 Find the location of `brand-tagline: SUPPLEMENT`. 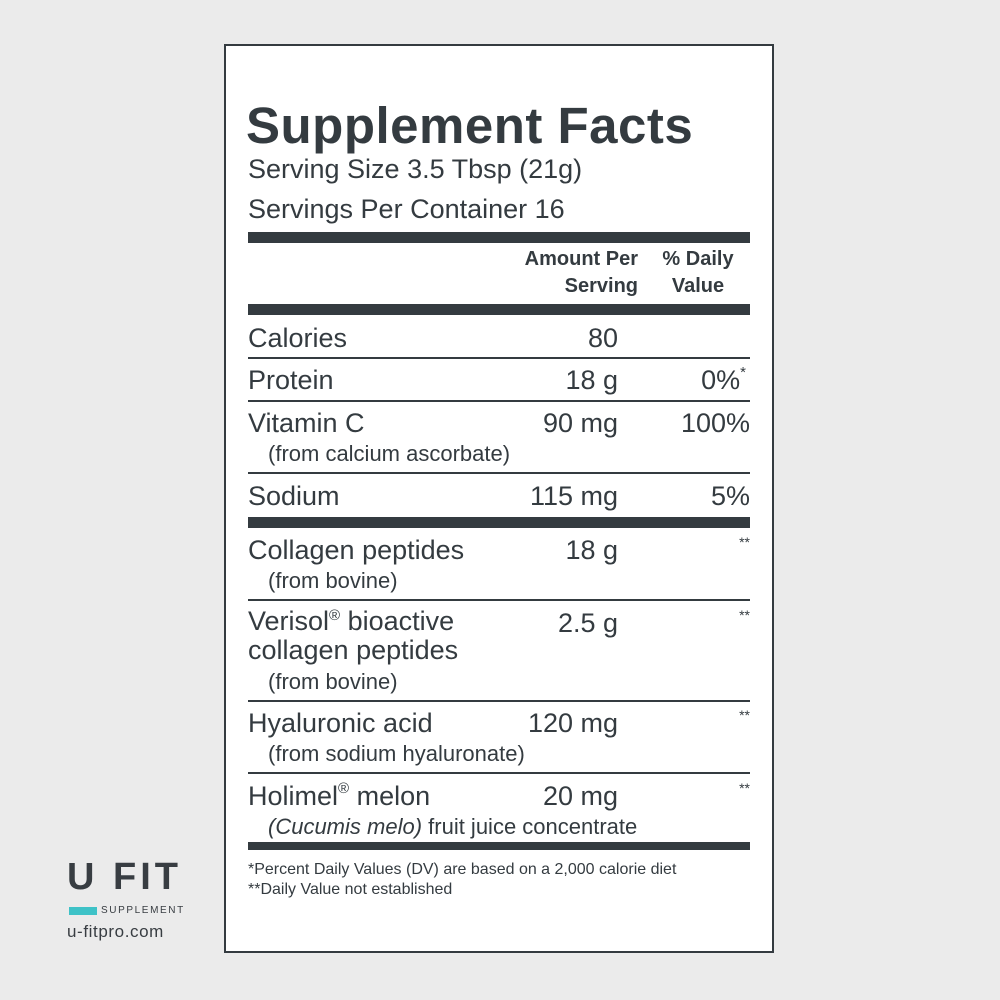

brand-tagline: SUPPLEMENT is located at coordinates (132, 911).